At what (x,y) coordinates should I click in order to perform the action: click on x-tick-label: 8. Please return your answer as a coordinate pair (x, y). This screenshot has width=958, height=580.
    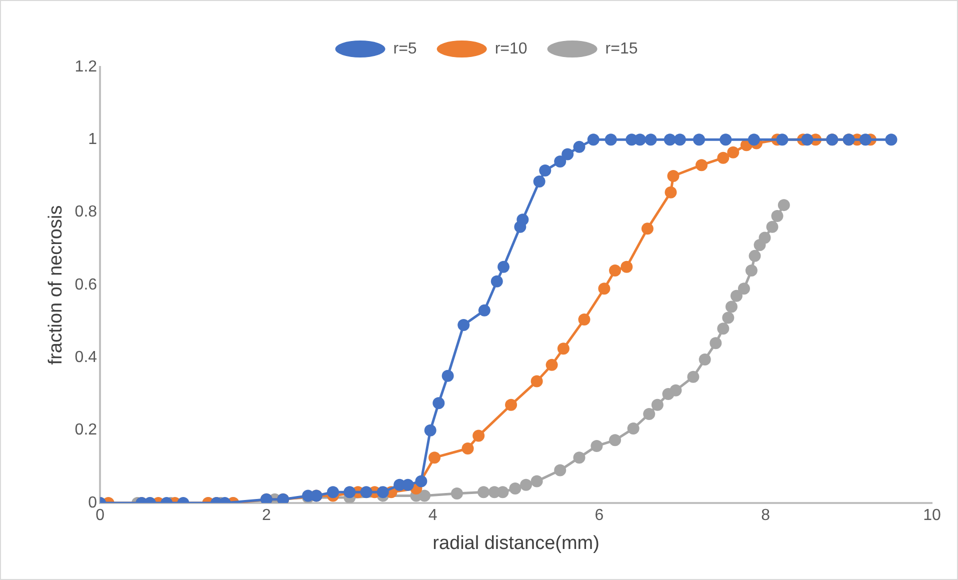
    Looking at the image, I should click on (765, 515).